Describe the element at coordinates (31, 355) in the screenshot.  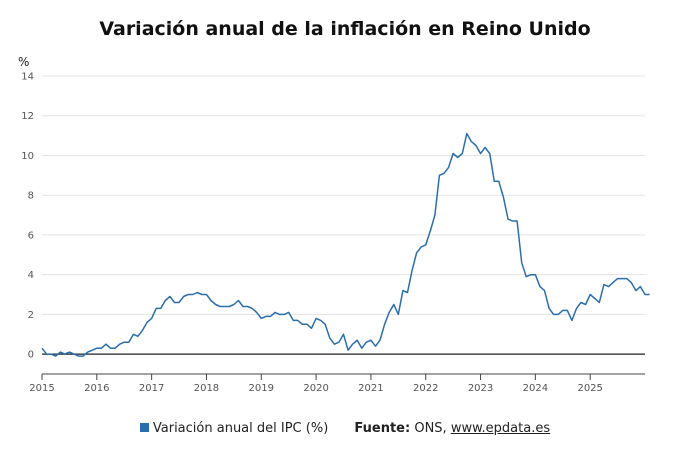
I see `y-tick-label: 0` at that location.